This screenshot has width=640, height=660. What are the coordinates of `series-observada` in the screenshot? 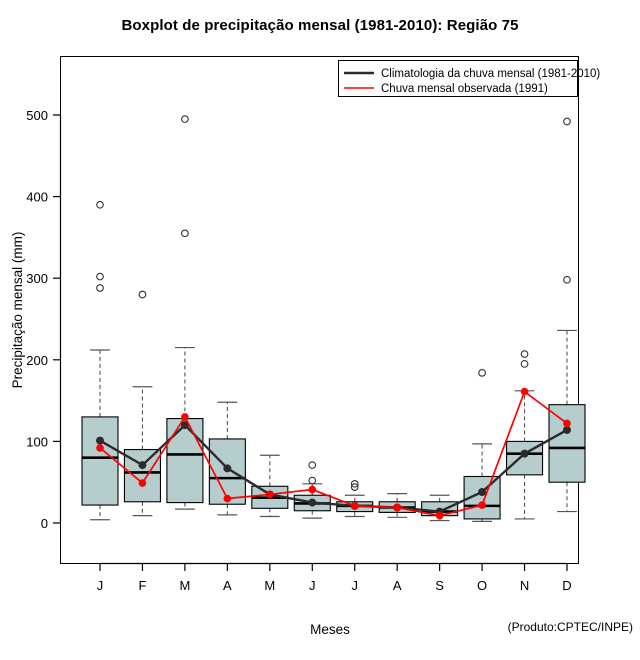 It's located at (333, 453).